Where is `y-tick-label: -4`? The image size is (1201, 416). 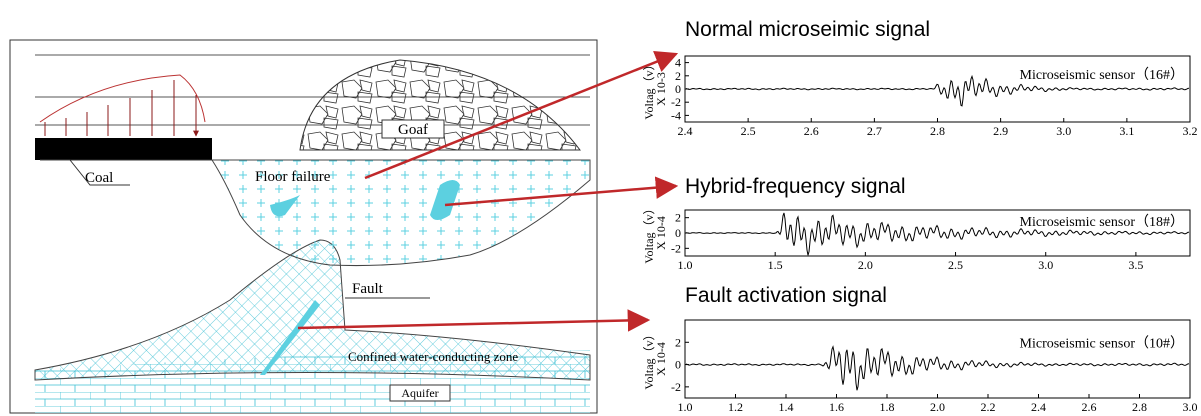 y-tick-label: -4 is located at coordinates (676, 115).